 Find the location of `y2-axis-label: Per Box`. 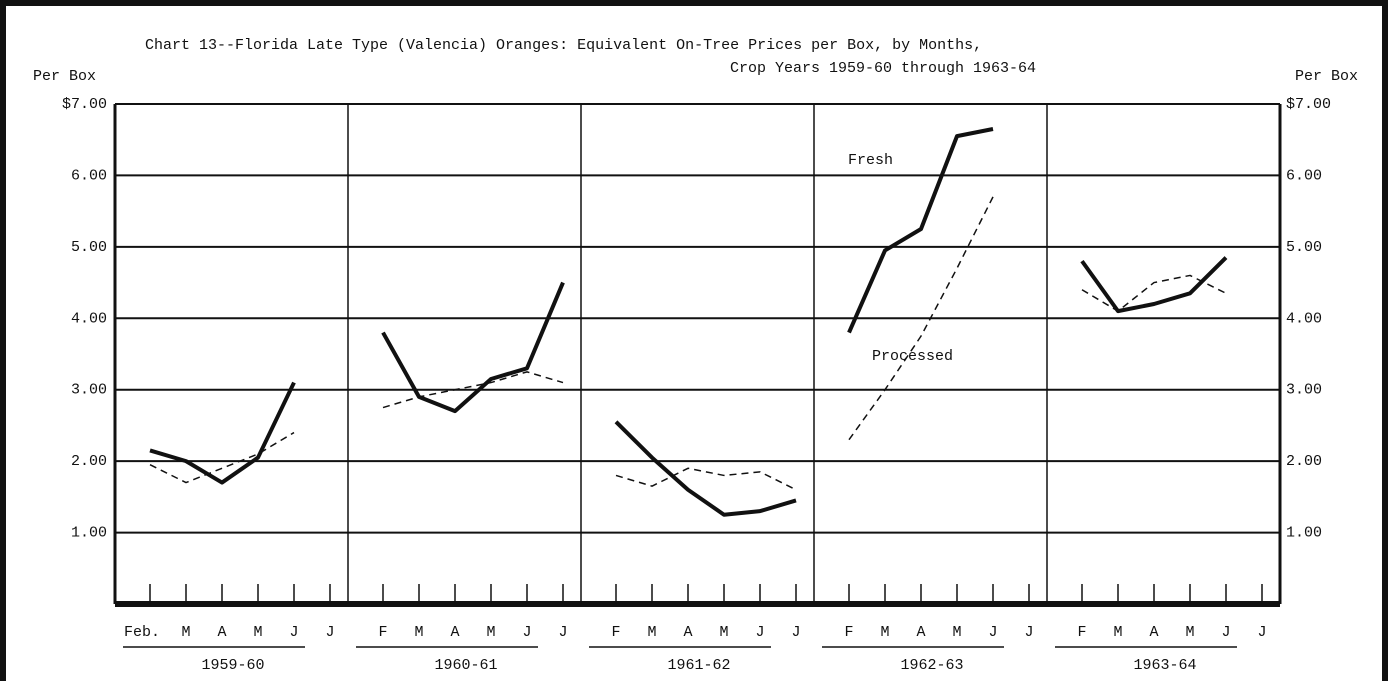

y2-axis-label: Per Box is located at coordinates (1326, 76).